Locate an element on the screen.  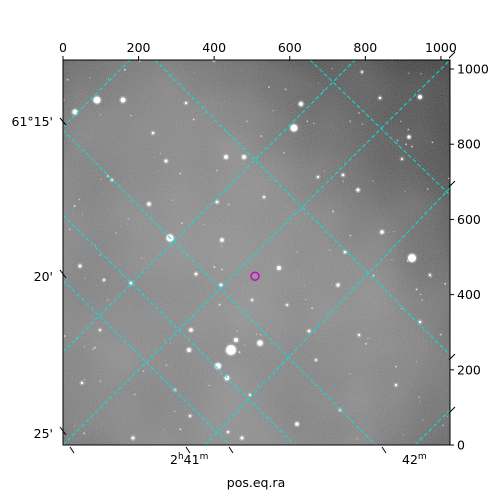
right-tick-label: 200 is located at coordinates (469, 369).